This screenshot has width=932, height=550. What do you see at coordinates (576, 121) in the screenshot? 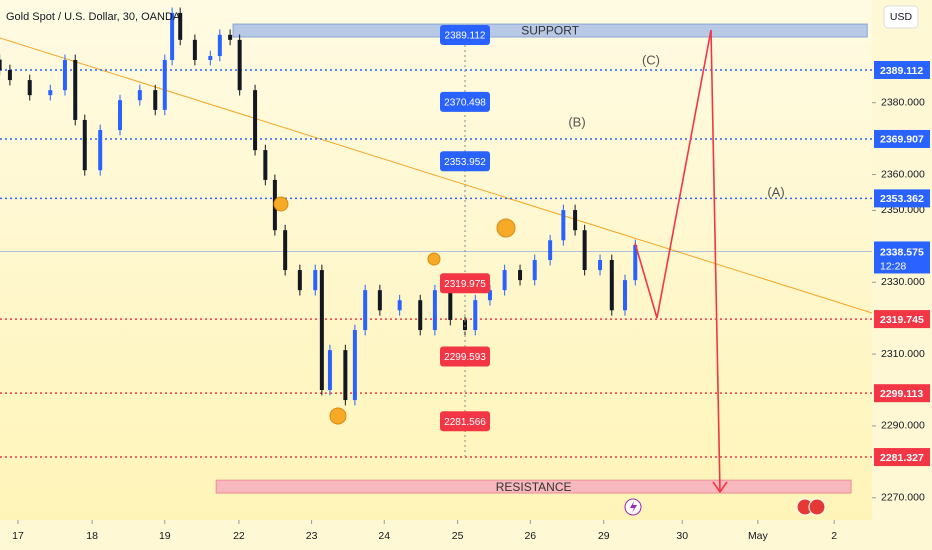
I see `wave-label: (B)` at bounding box center [576, 121].